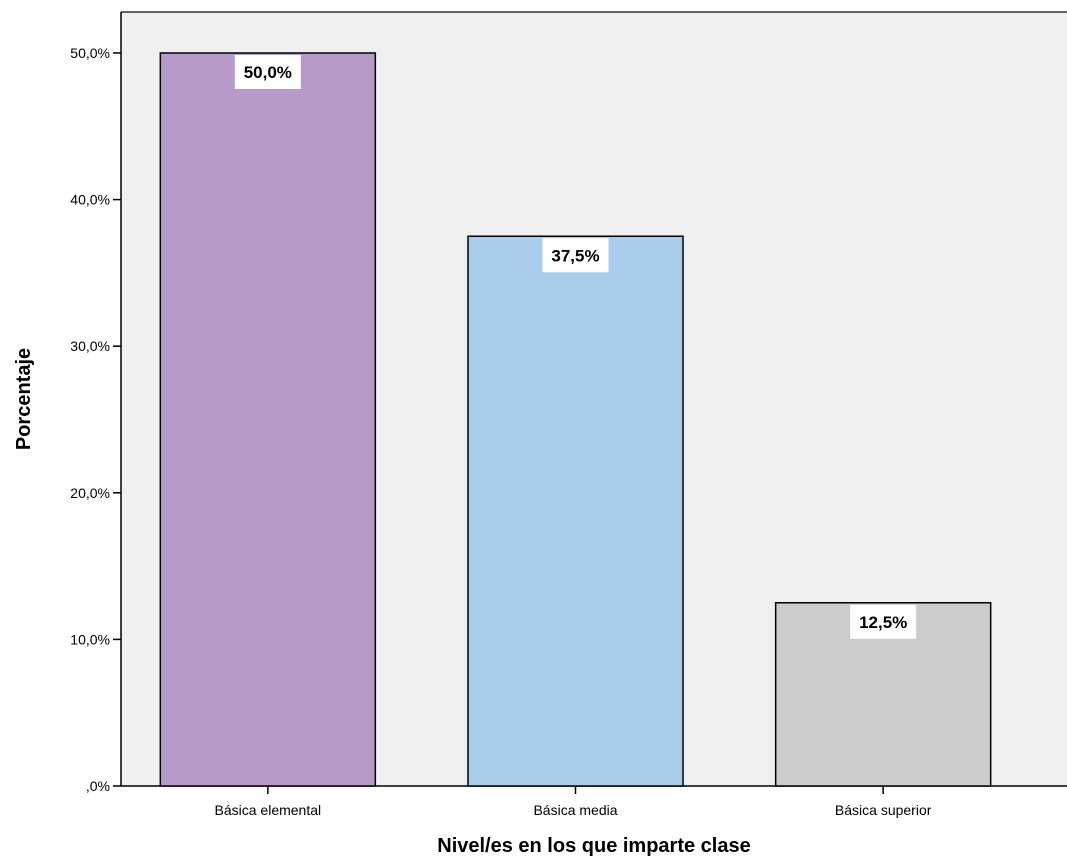 This screenshot has height=866, width=1067. Describe the element at coordinates (883, 810) in the screenshot. I see `x-tick-label: Básica superior` at that location.